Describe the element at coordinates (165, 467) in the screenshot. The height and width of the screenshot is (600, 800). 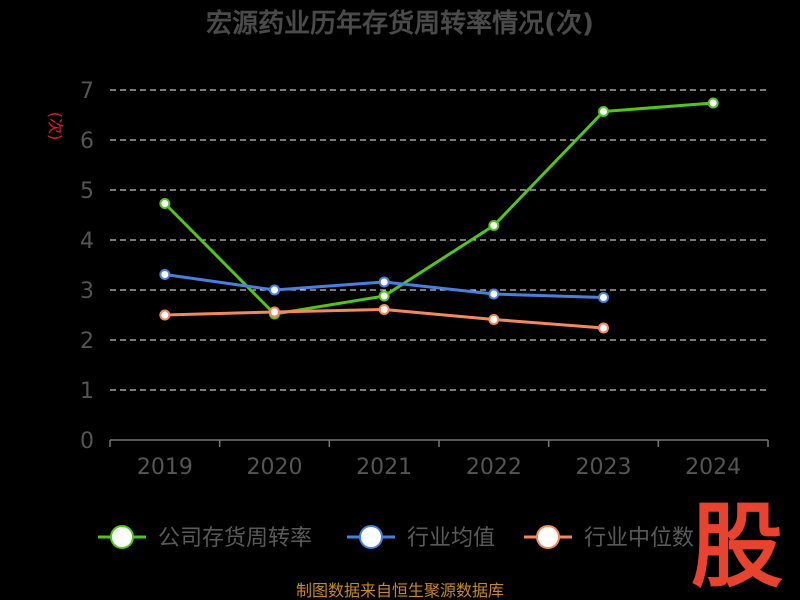
I see `x-tick-label: 2019` at that location.